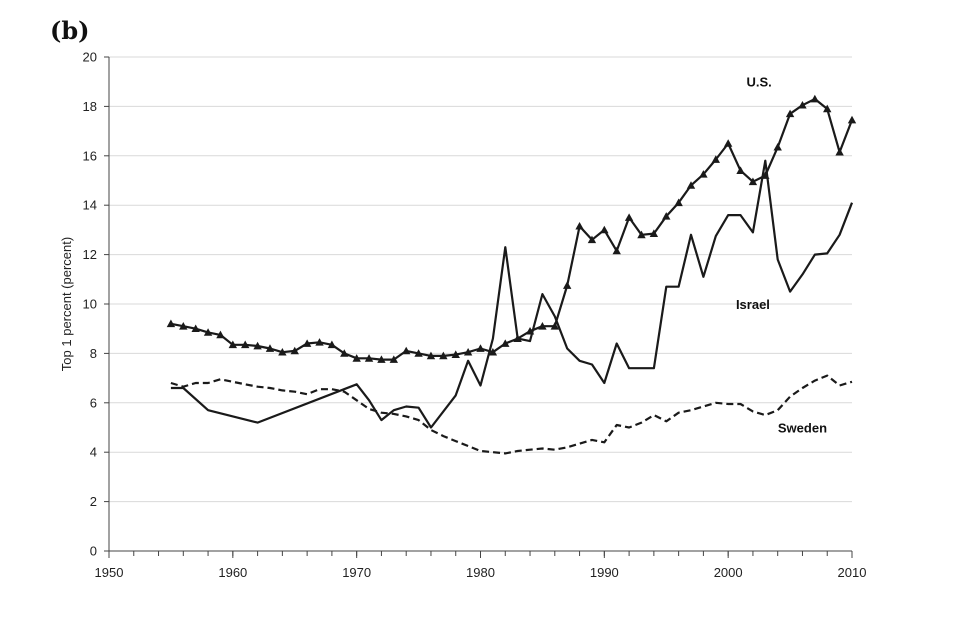  I want to click on y-tick-label: 18, so click(90, 106).